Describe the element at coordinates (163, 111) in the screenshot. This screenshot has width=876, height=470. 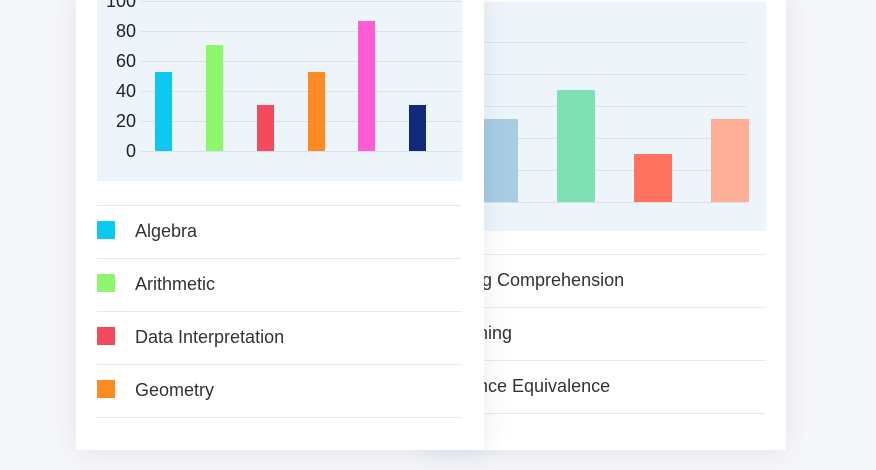
I see `bar-algebra` at that location.